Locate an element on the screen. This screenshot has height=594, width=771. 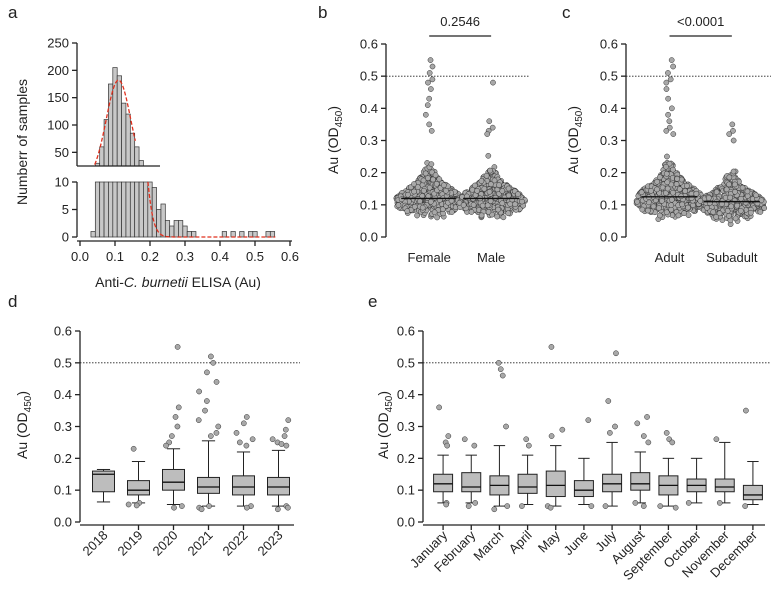
y-tick-label: 250 is located at coordinates (58, 43).